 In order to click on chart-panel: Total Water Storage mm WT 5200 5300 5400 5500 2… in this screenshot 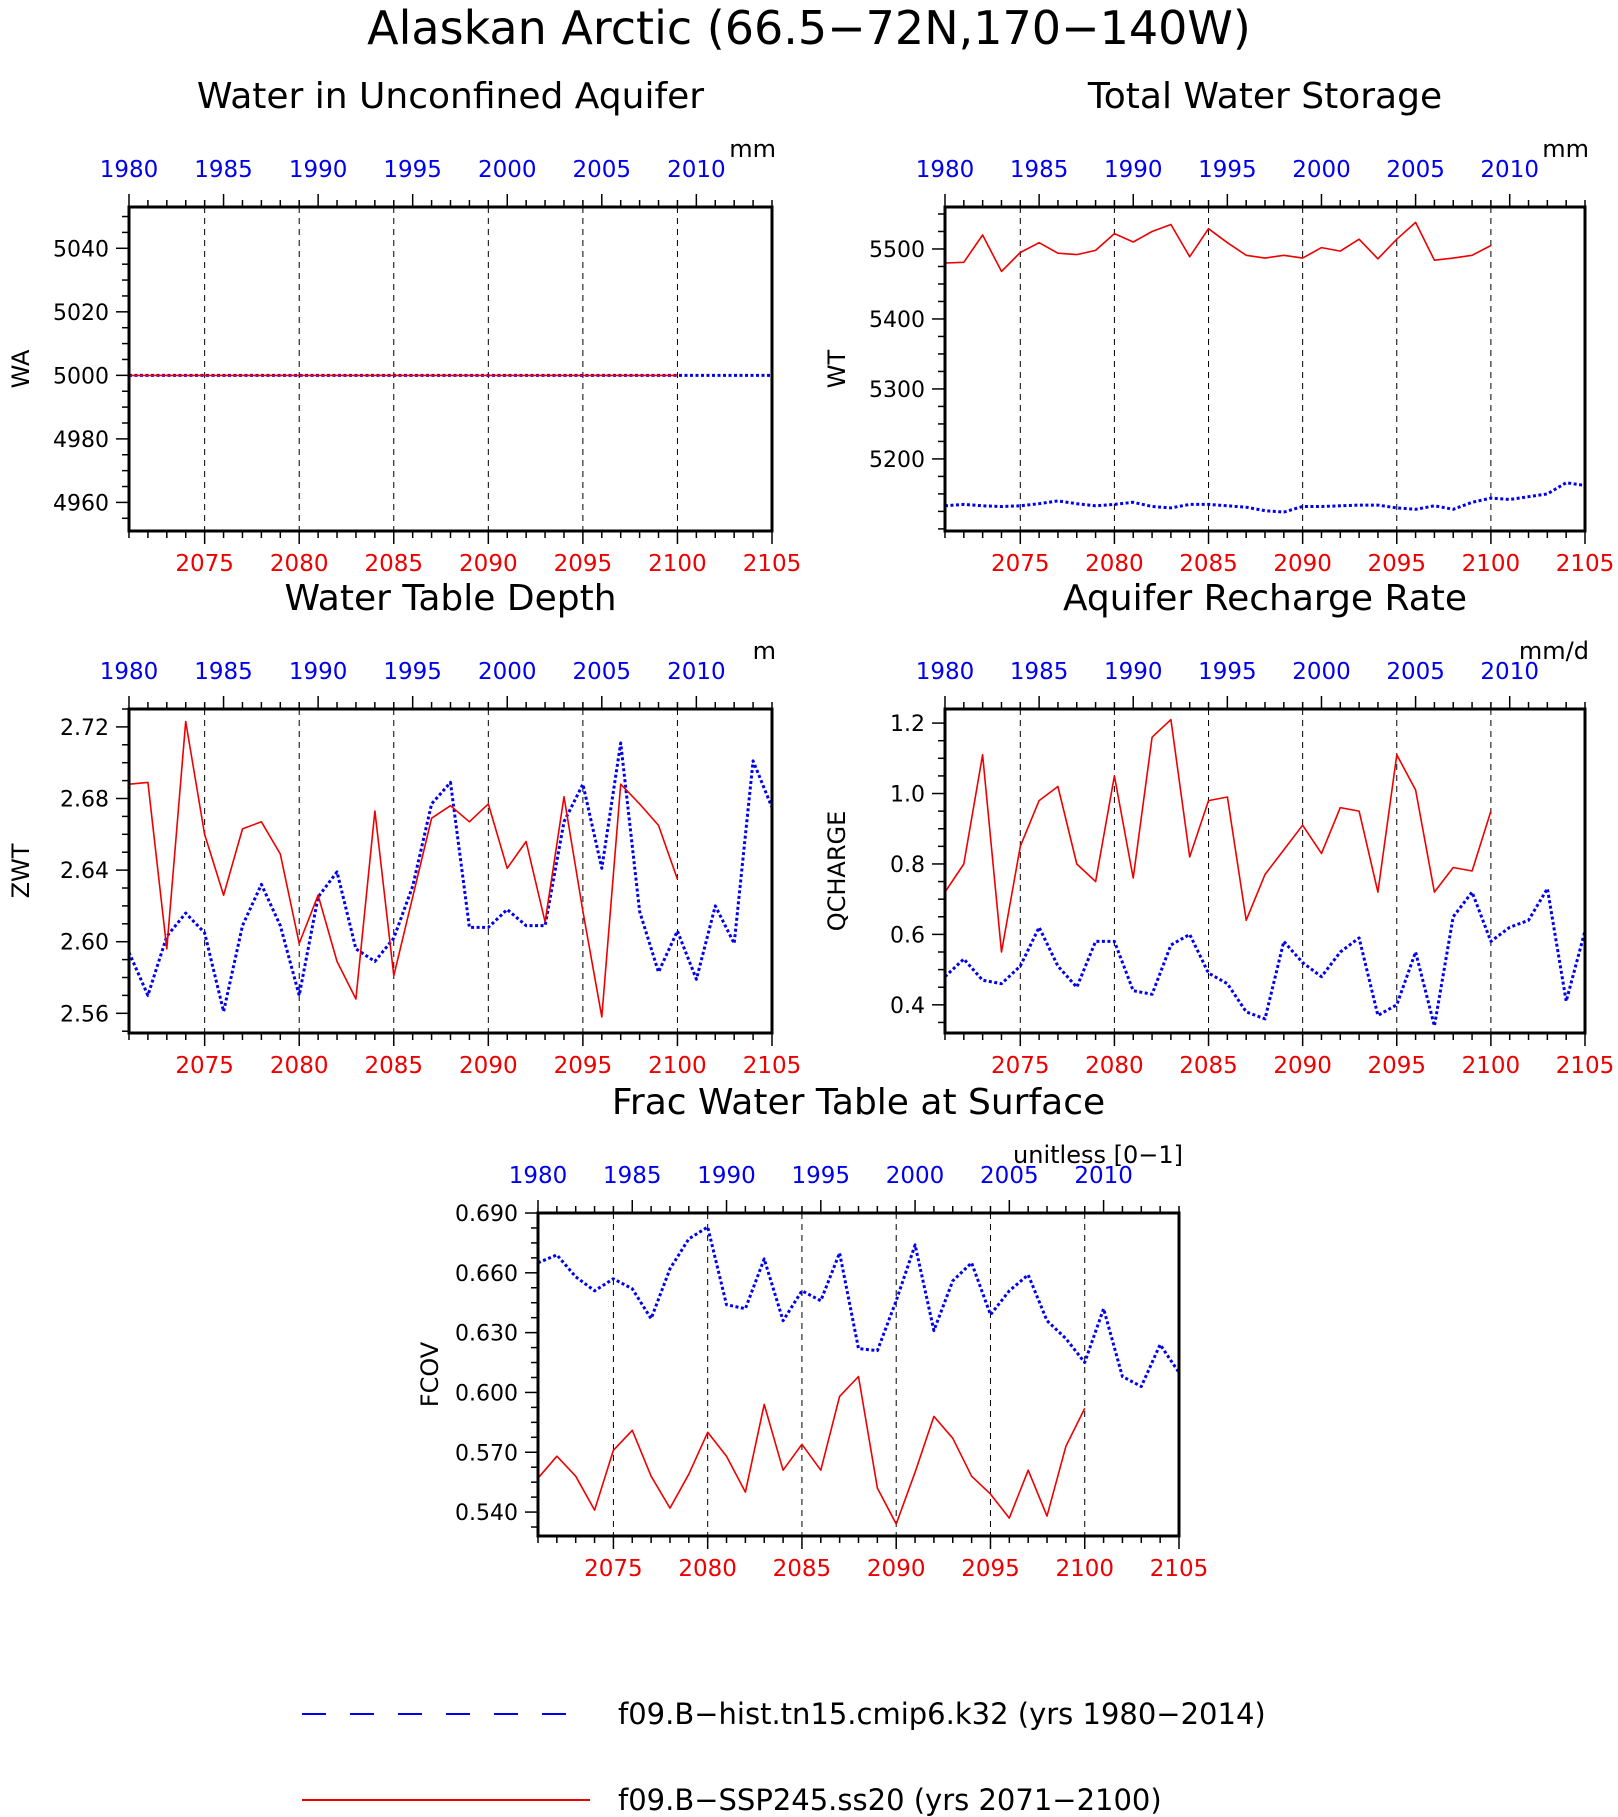, I will do `click(1218, 326)`.